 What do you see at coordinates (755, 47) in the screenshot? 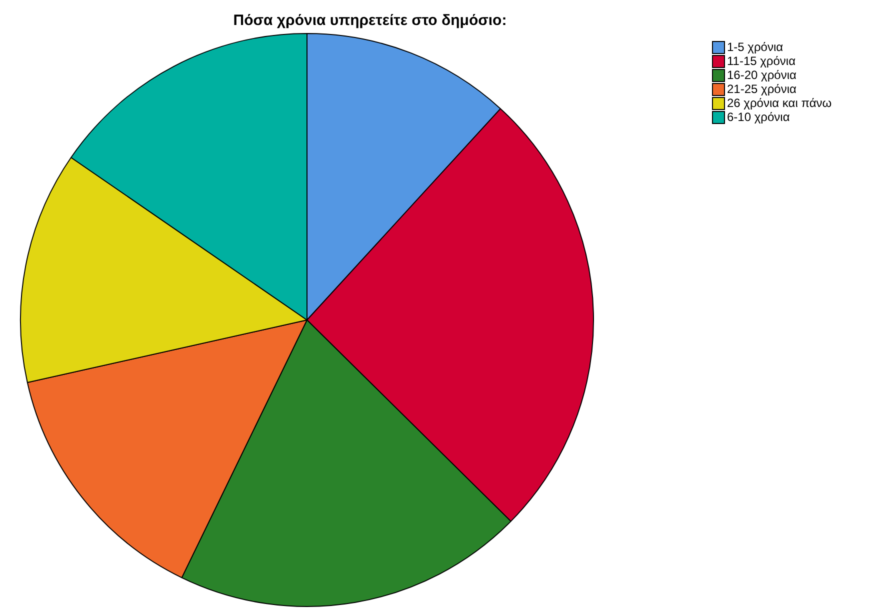
I see `legend-label: 1-5 χρόνια` at bounding box center [755, 47].